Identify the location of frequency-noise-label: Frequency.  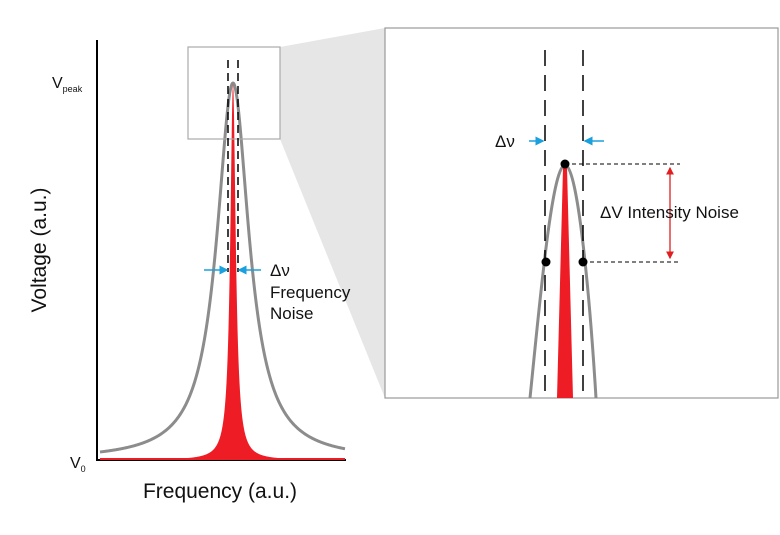
(310, 292).